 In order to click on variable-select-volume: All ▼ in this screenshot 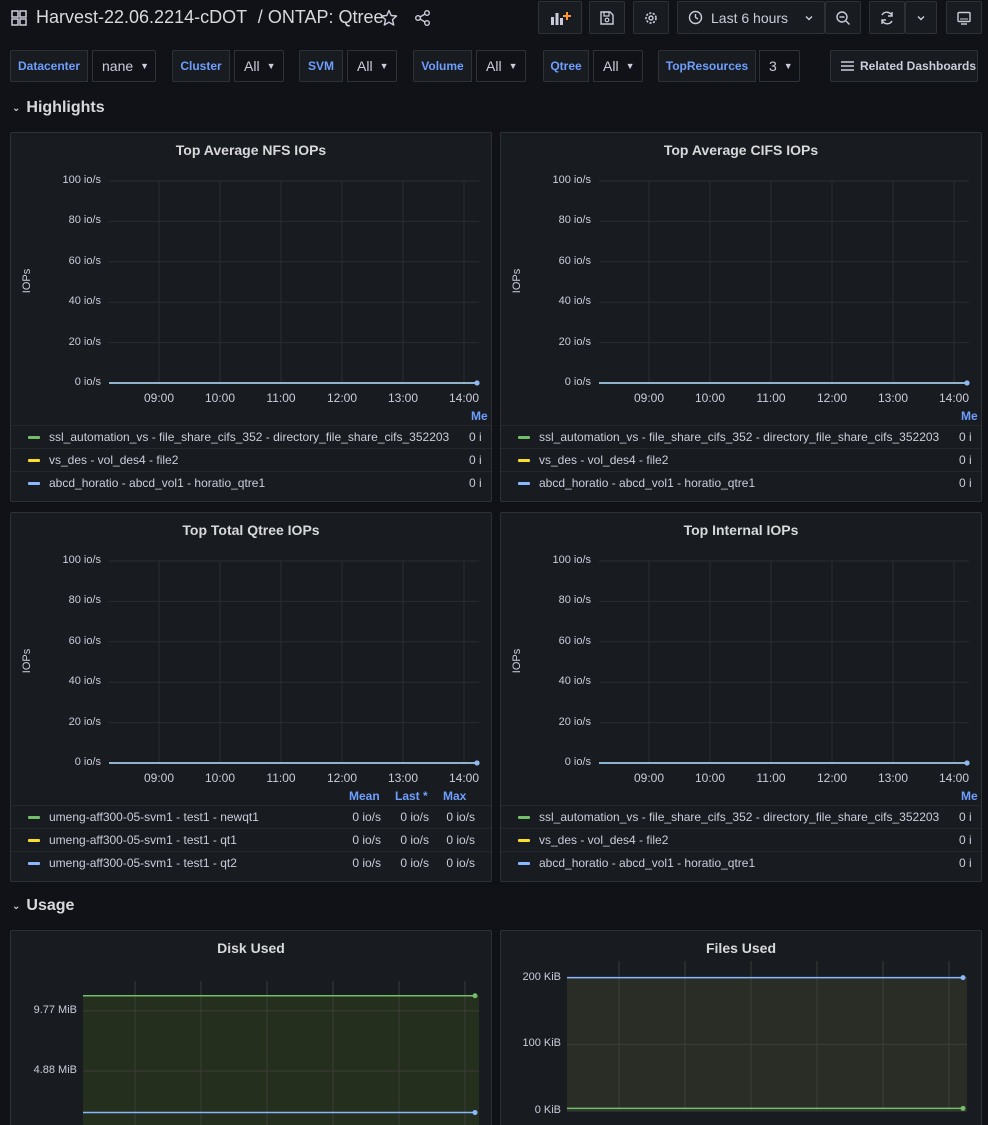, I will do `click(501, 66)`.